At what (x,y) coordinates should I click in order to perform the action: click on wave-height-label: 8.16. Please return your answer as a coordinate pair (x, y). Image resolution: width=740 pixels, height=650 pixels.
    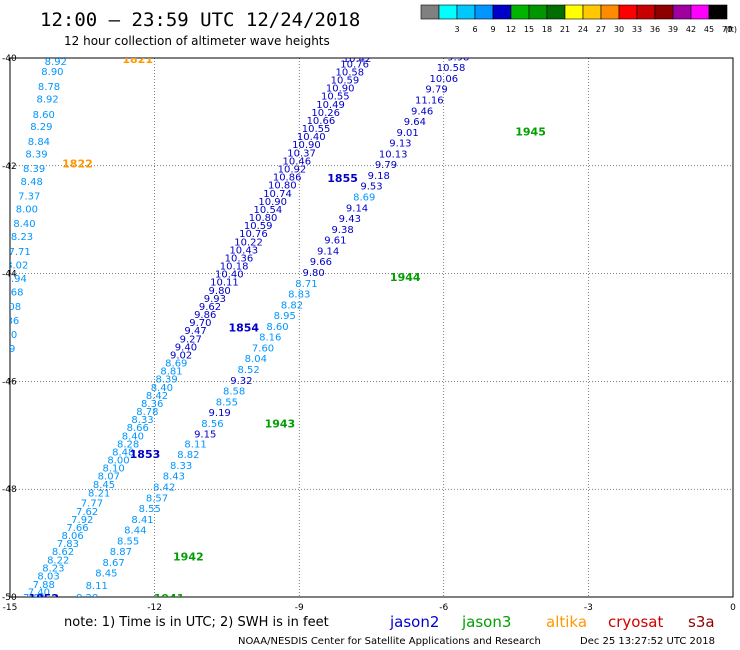
    Looking at the image, I should click on (270, 338).